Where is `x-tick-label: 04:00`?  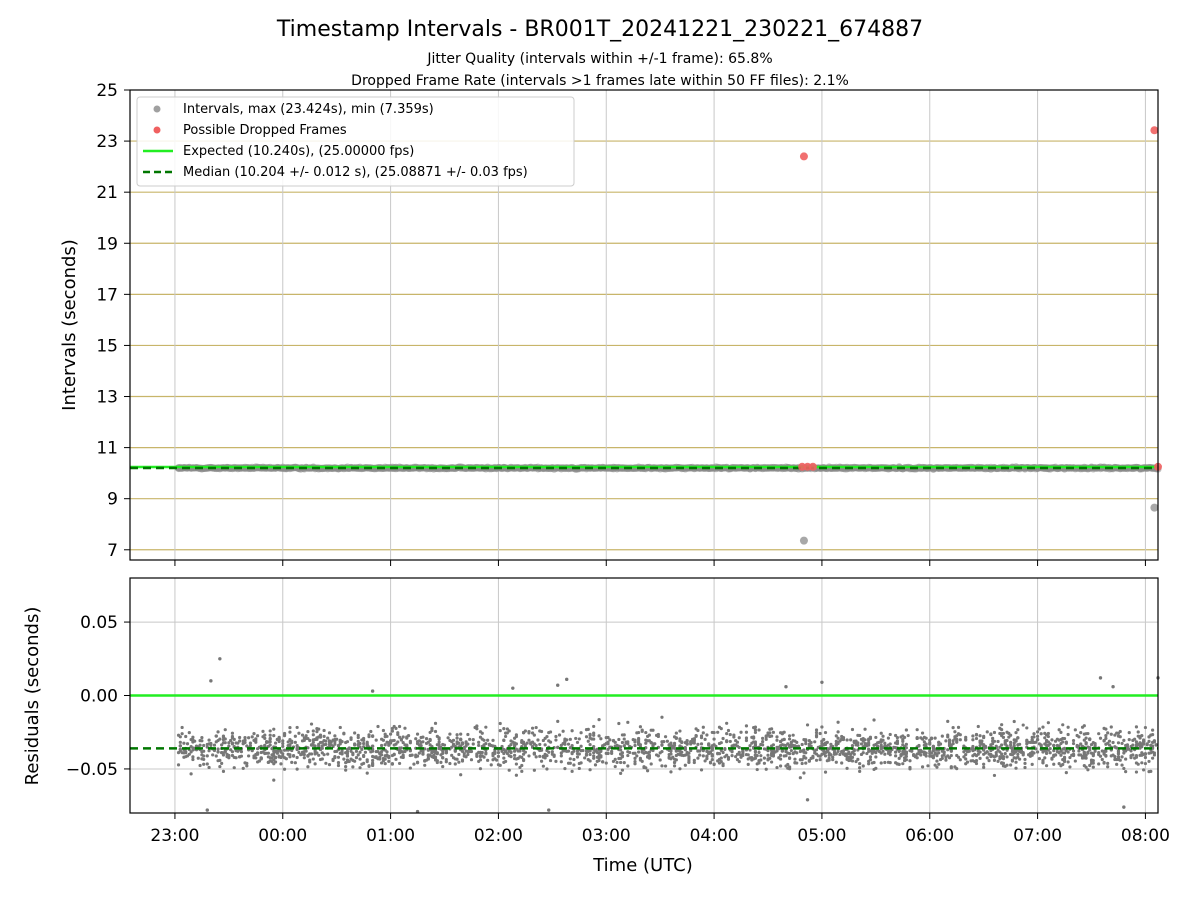 x-tick-label: 04:00 is located at coordinates (714, 836).